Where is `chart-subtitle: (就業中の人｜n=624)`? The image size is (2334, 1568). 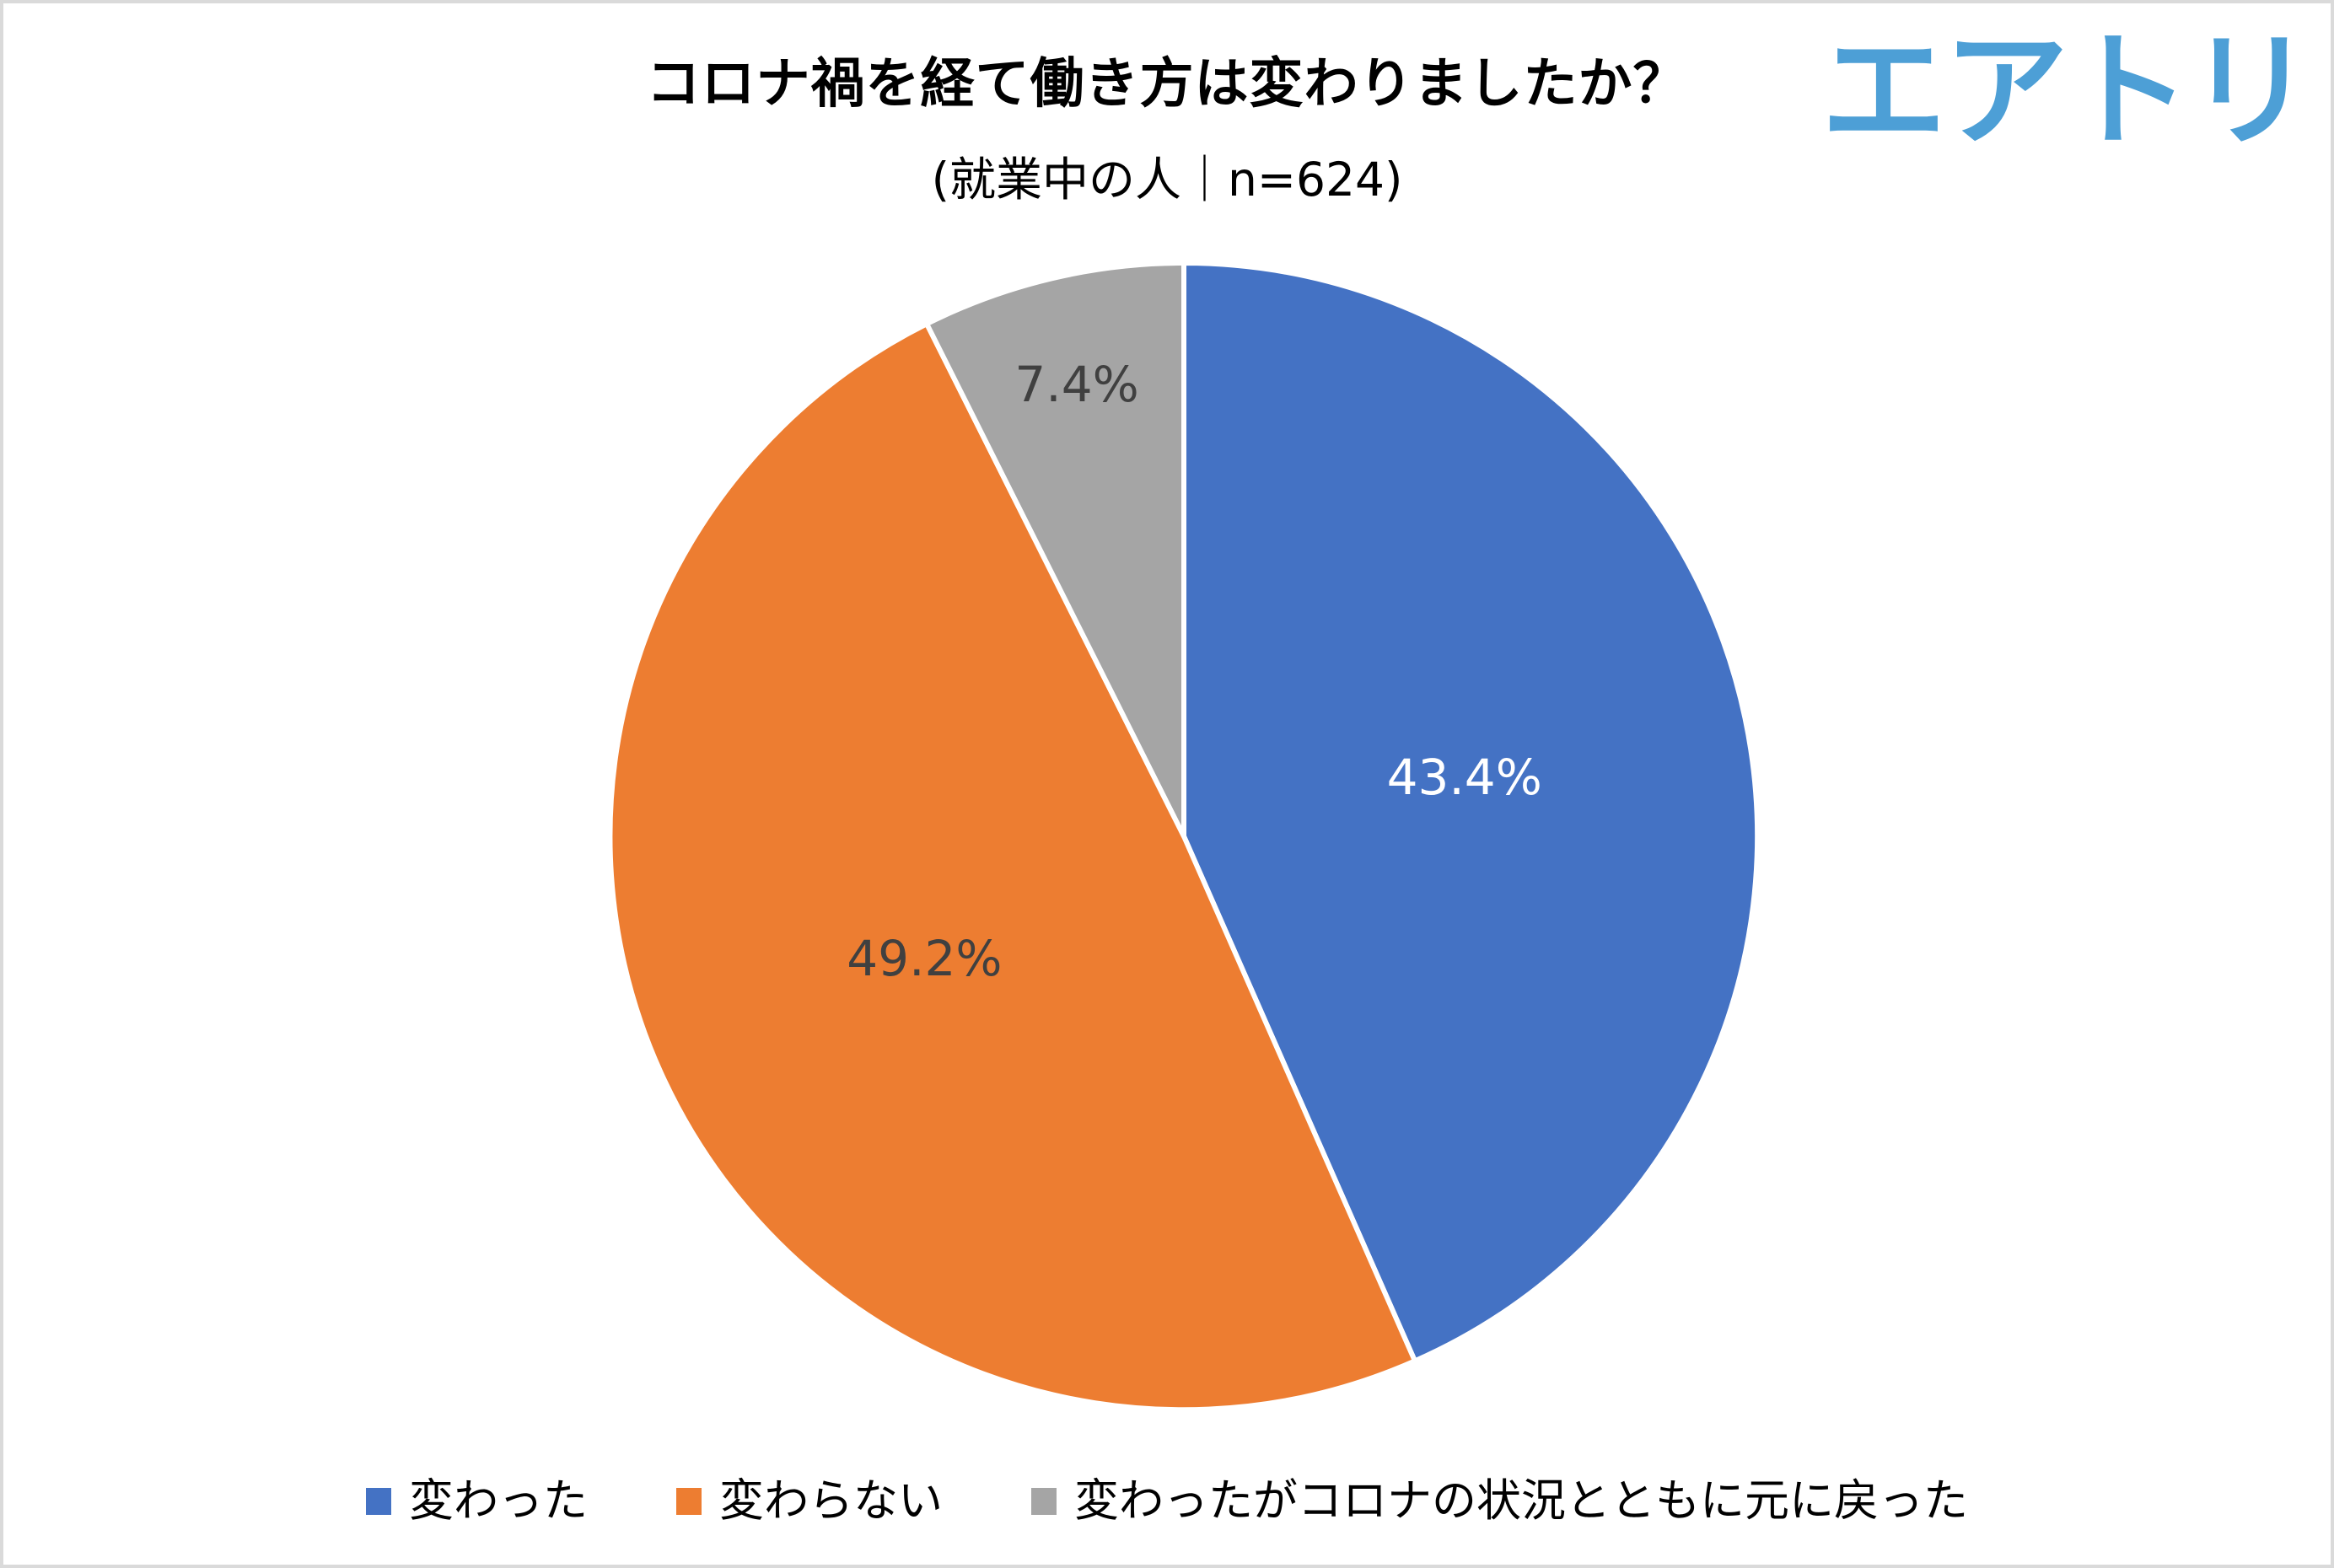 chart-subtitle: (就業中の人｜n=624) is located at coordinates (1167, 180).